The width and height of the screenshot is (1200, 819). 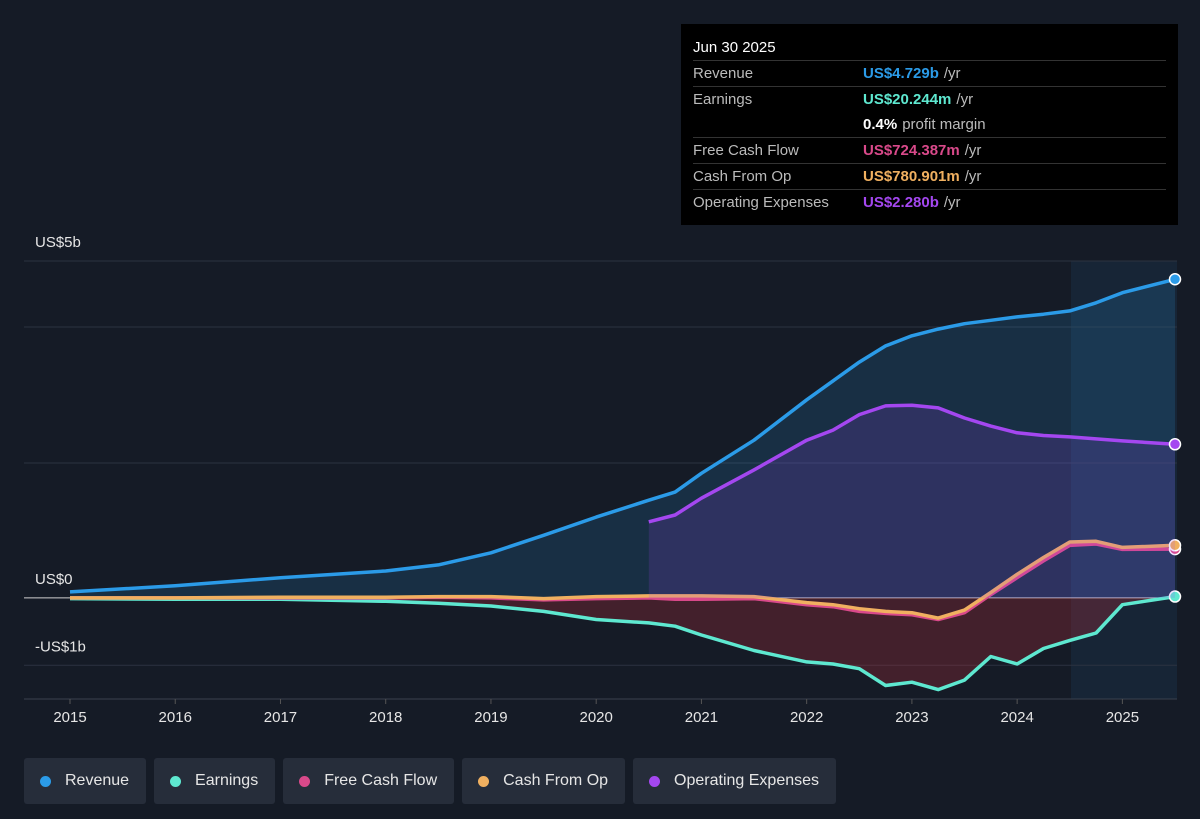 What do you see at coordinates (761, 202) in the screenshot?
I see `tooltip-label: Operating Expenses` at bounding box center [761, 202].